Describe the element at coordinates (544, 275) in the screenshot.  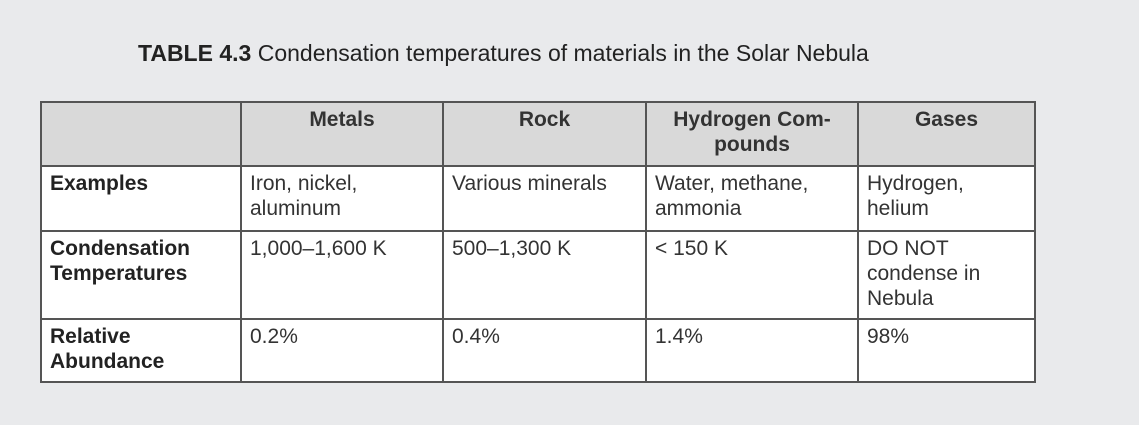
I see `table-cell: 500–1,300 K` at that location.